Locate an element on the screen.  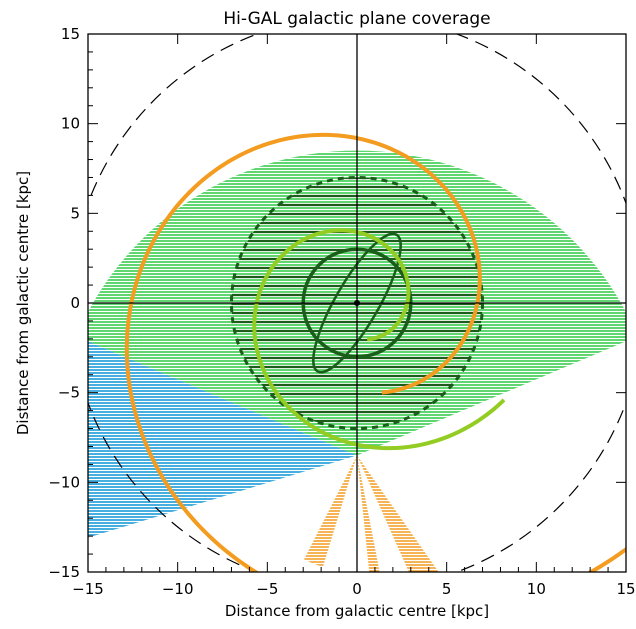
x-tick-label: 5 is located at coordinates (447, 589).